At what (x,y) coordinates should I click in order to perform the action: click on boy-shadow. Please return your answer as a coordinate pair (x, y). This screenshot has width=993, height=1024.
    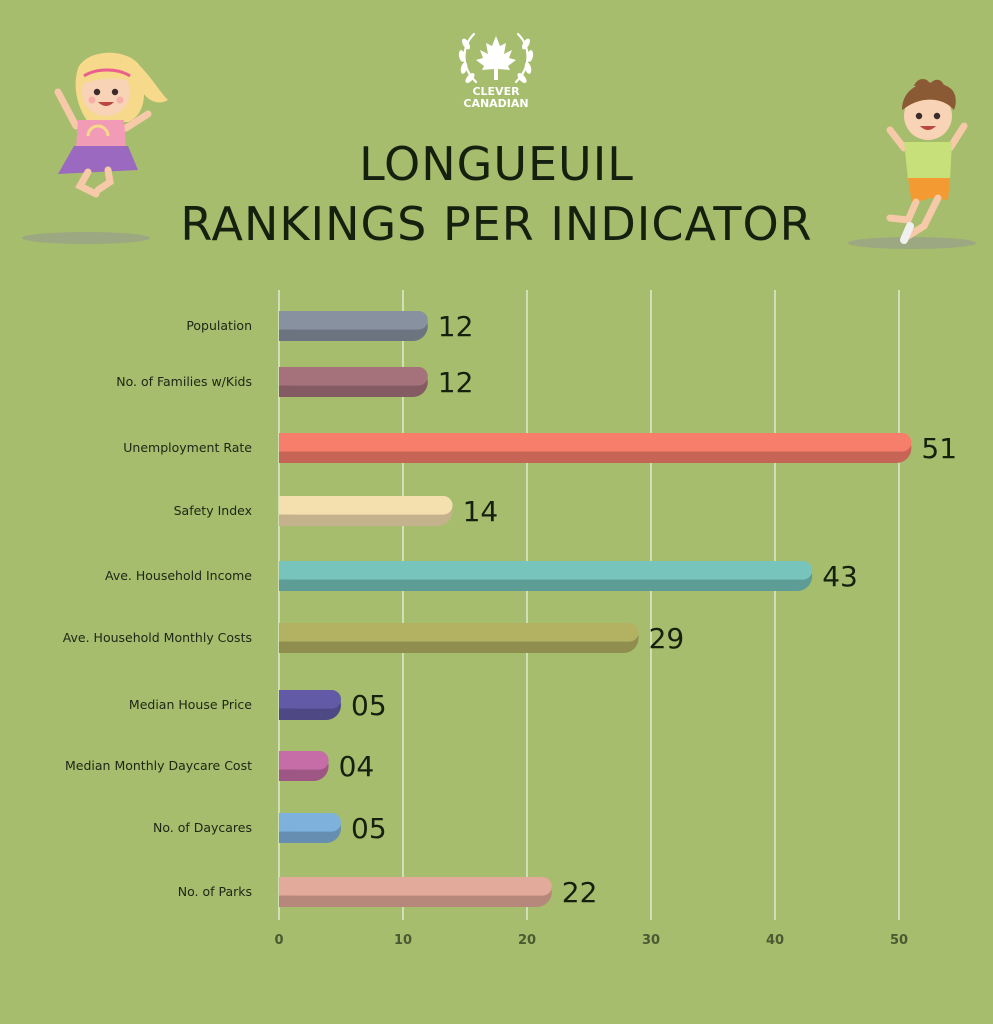
    Looking at the image, I should click on (912, 243).